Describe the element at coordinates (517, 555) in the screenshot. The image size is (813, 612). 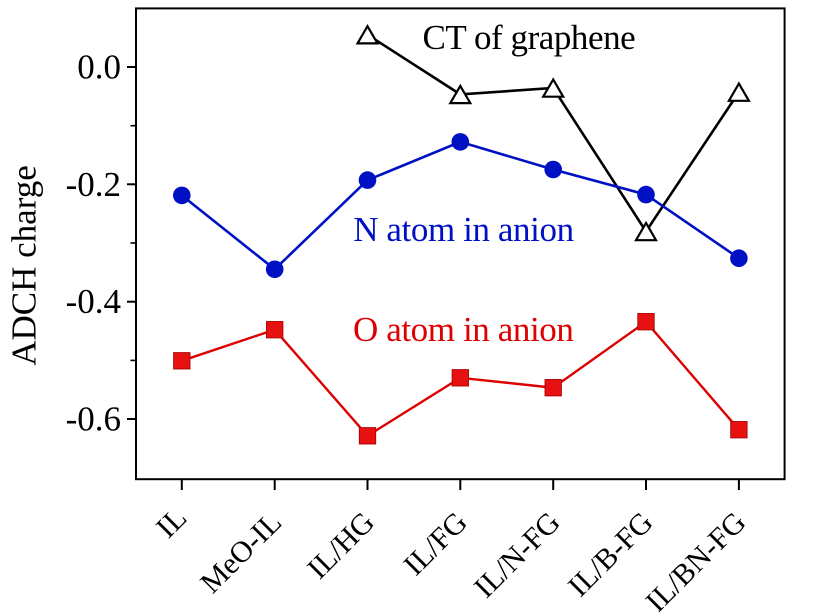
I see `svg-text: IL/N-FG` at that location.